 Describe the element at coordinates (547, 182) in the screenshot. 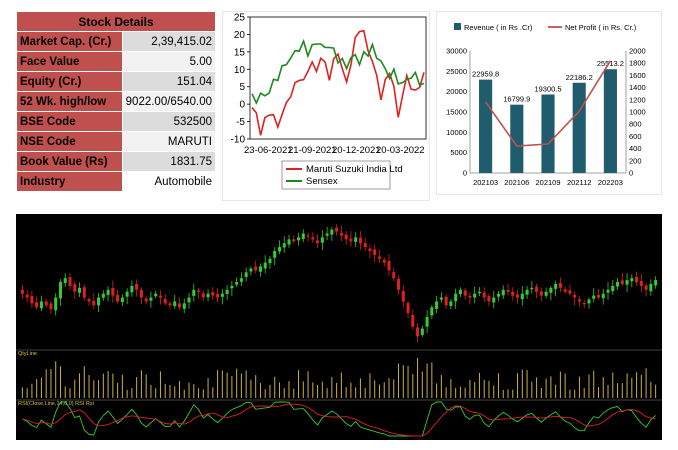

I see `x-tick-label: 202109` at that location.